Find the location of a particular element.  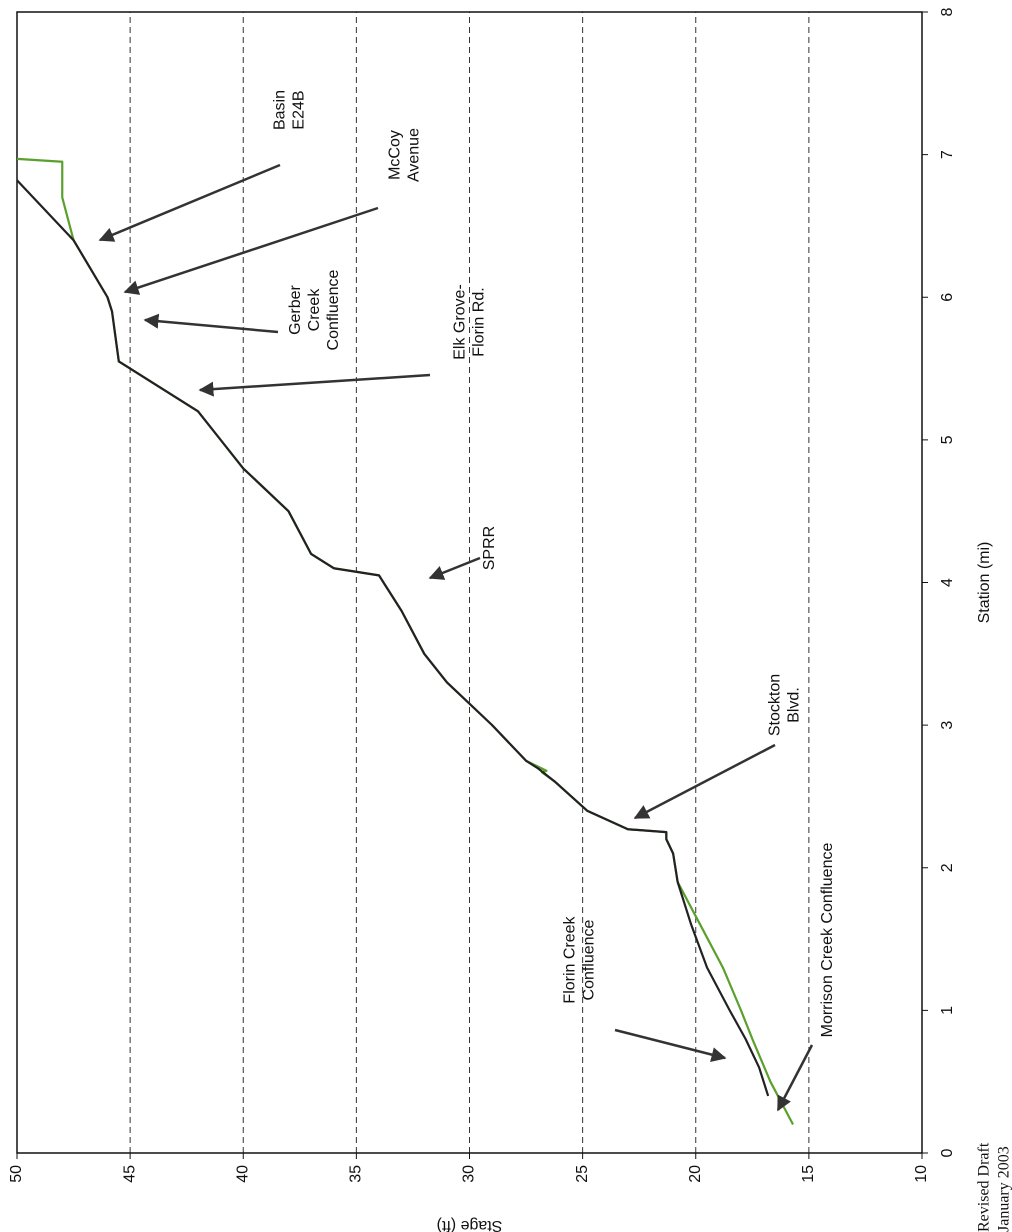

x-axis-title: Station (mi) is located at coordinates (984, 583).